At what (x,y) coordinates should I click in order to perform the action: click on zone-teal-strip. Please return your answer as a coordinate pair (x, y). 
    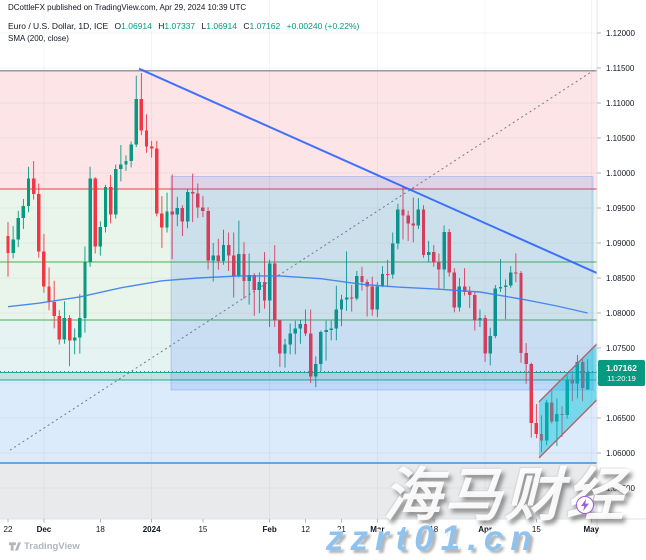
    Looking at the image, I should click on (298, 376).